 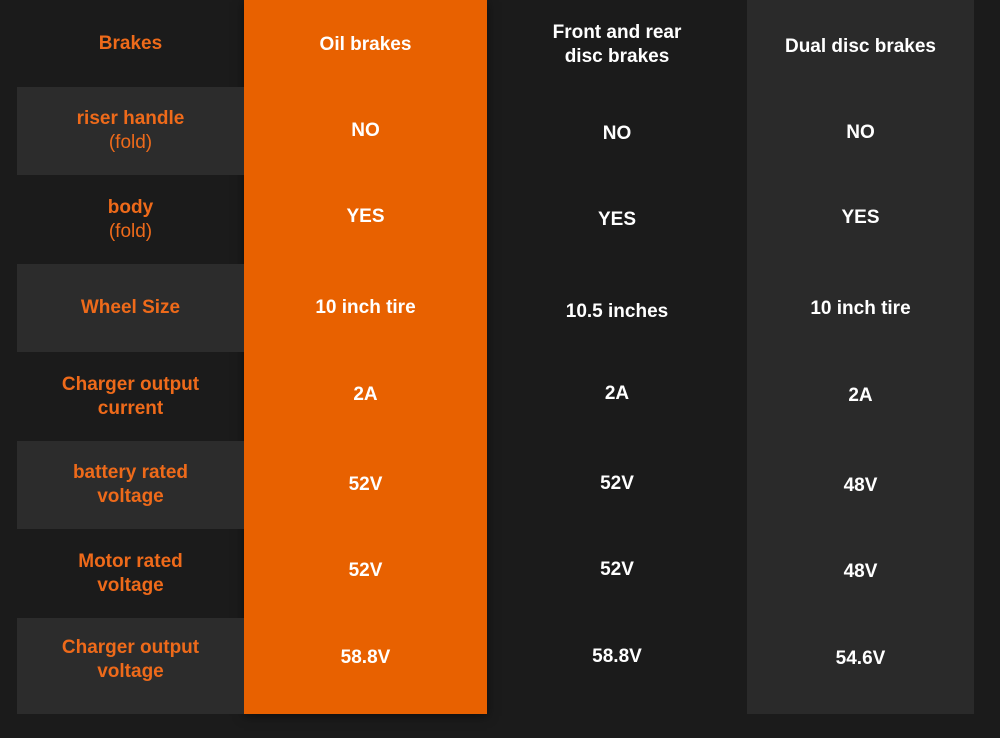 I want to click on cell-current-front-rear: 2A, so click(x=617, y=393).